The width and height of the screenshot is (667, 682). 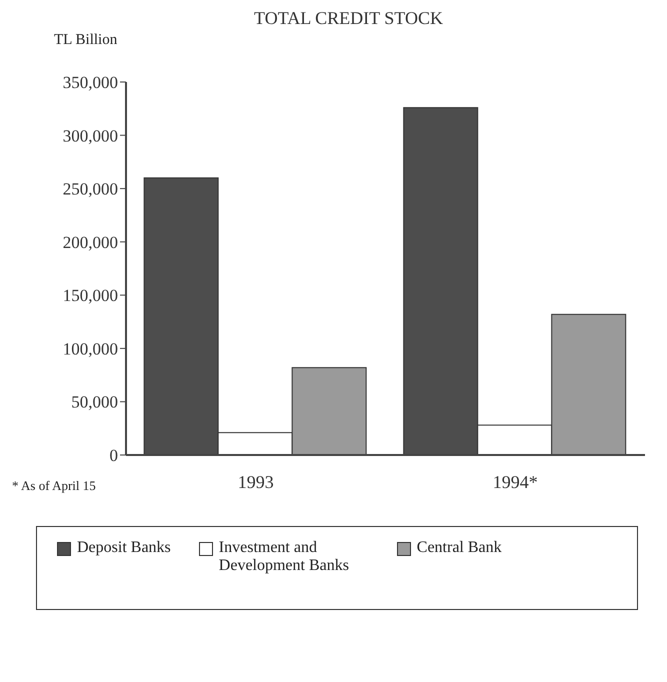 What do you see at coordinates (256, 482) in the screenshot?
I see `x-tick-label: 1993` at bounding box center [256, 482].